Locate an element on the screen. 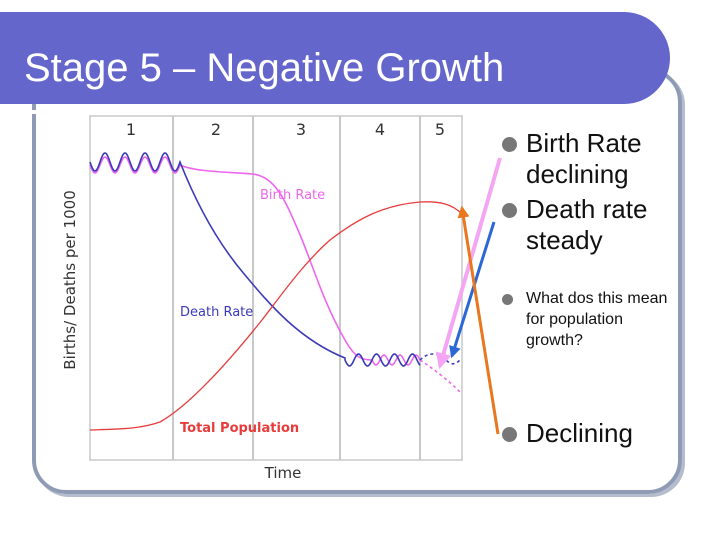  stage-label: 1 is located at coordinates (131, 129).